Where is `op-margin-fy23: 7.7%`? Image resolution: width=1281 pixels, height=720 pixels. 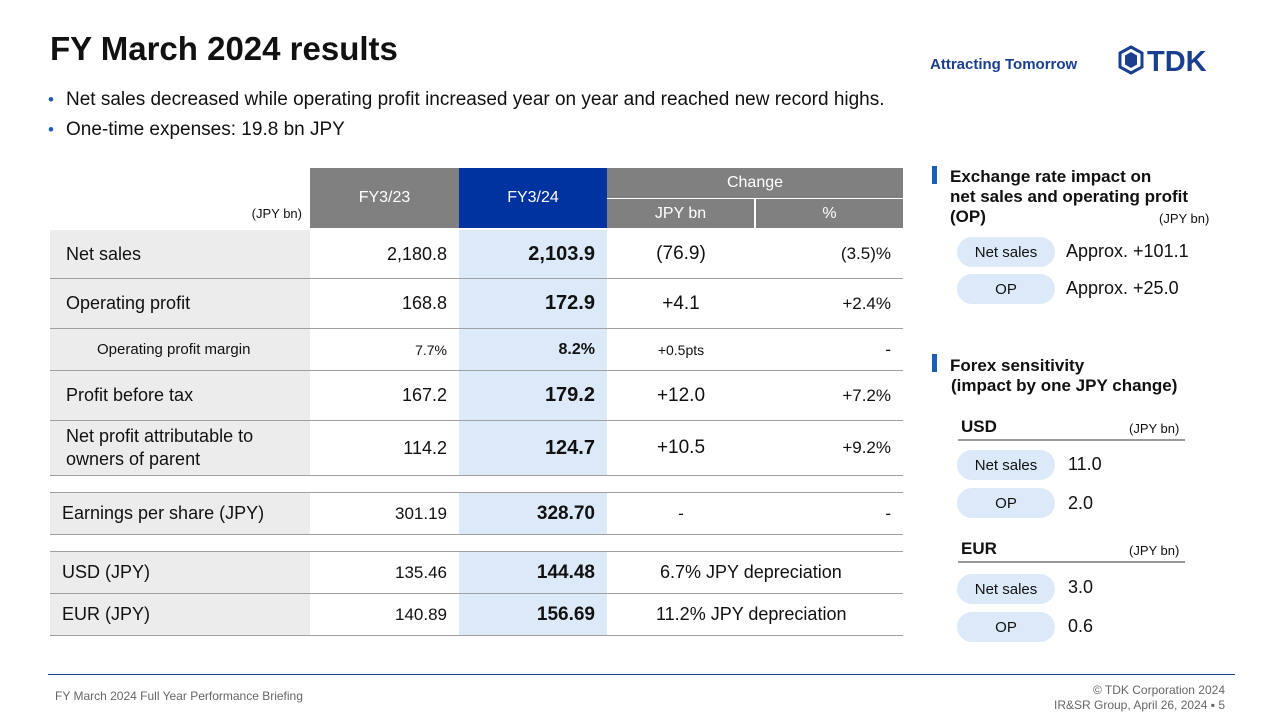 op-margin-fy23: 7.7% is located at coordinates (431, 349).